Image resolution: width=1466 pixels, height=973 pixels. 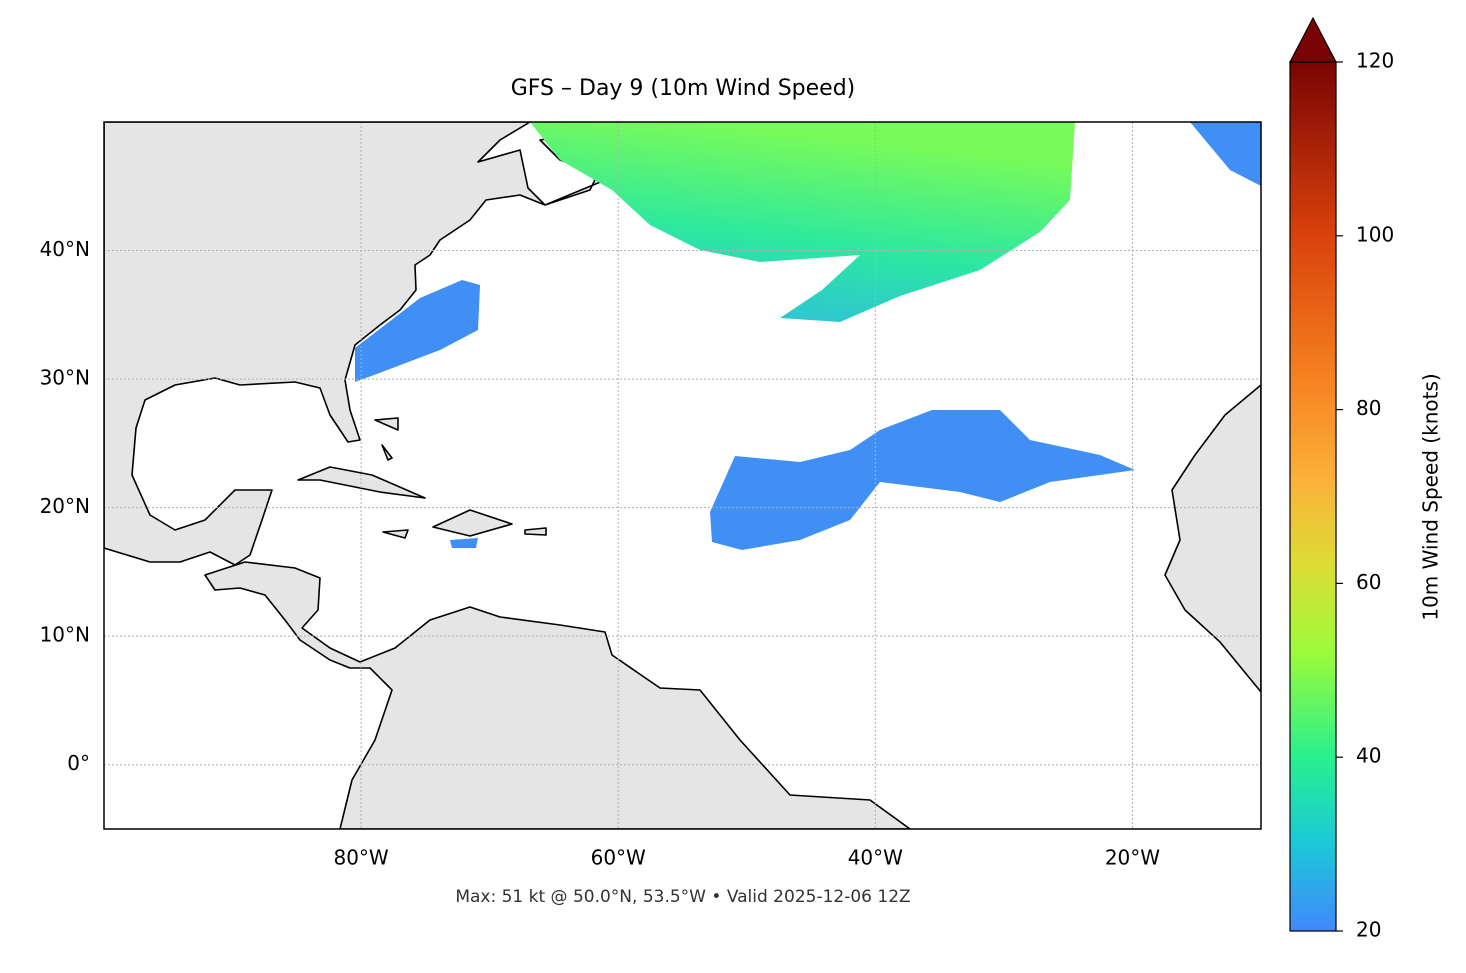 I want to click on x-tick-label: 40°W, so click(x=875, y=858).